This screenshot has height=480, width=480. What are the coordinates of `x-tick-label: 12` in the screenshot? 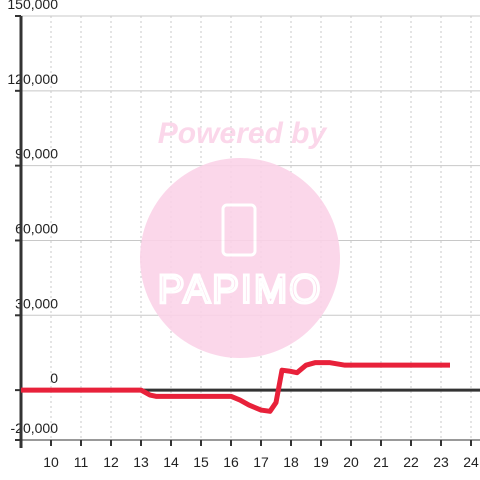 It's located at (111, 462).